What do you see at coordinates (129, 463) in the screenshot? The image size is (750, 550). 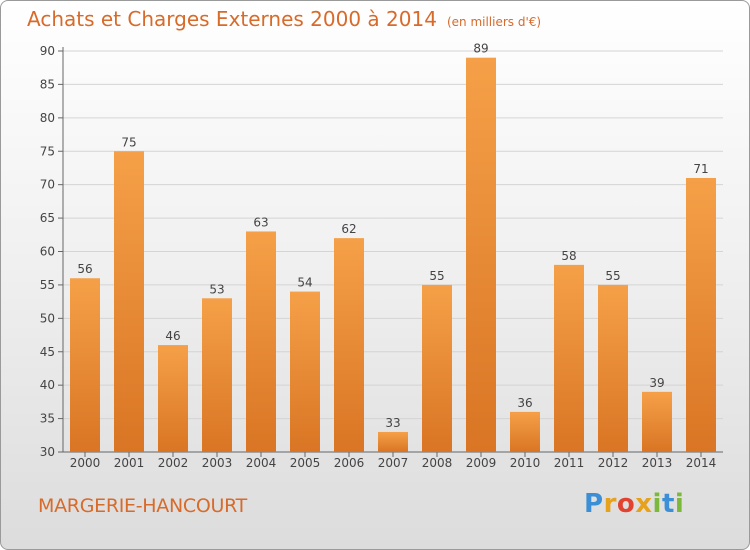 I see `x-tick-label-2001: 2001` at bounding box center [129, 463].